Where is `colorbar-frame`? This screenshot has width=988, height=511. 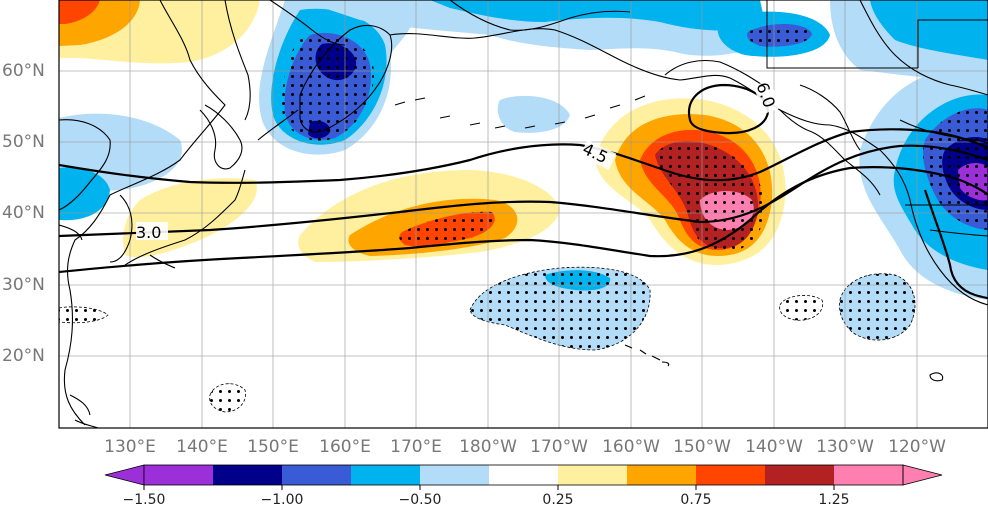 colorbar-frame is located at coordinates (523, 475).